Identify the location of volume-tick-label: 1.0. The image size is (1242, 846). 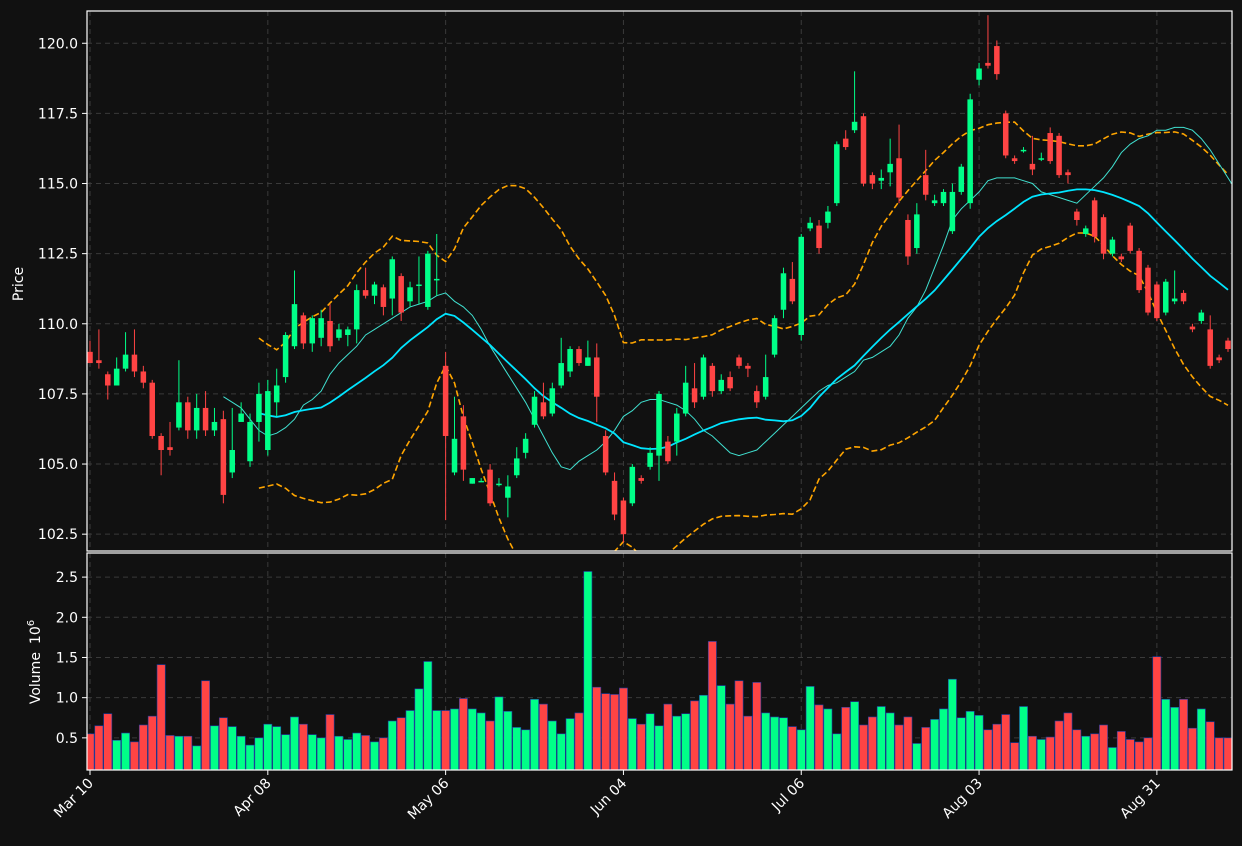
(67, 699).